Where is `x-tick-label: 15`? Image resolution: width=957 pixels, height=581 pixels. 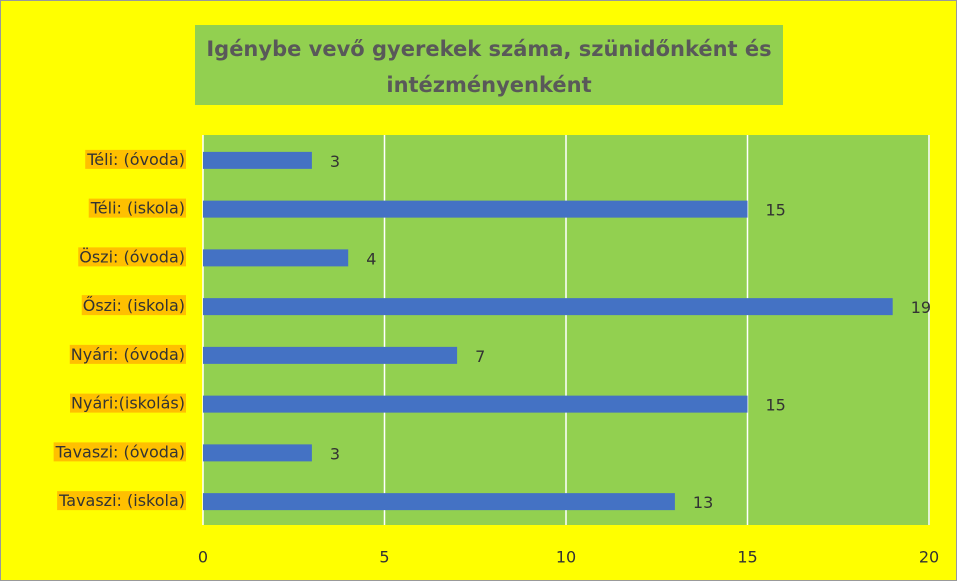
x-tick-label: 15 is located at coordinates (747, 557).